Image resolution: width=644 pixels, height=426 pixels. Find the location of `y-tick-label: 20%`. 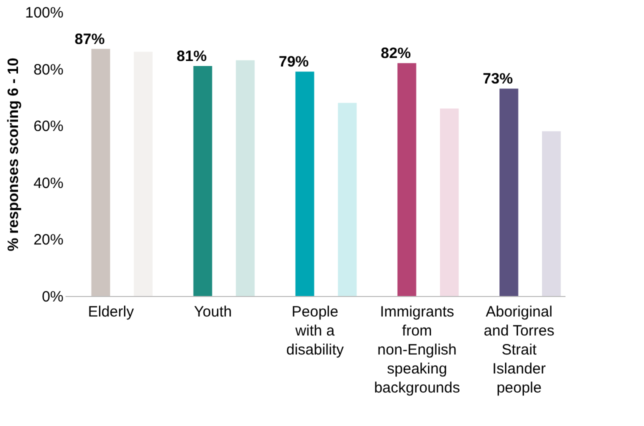

y-tick-label: 20% is located at coordinates (48, 240).